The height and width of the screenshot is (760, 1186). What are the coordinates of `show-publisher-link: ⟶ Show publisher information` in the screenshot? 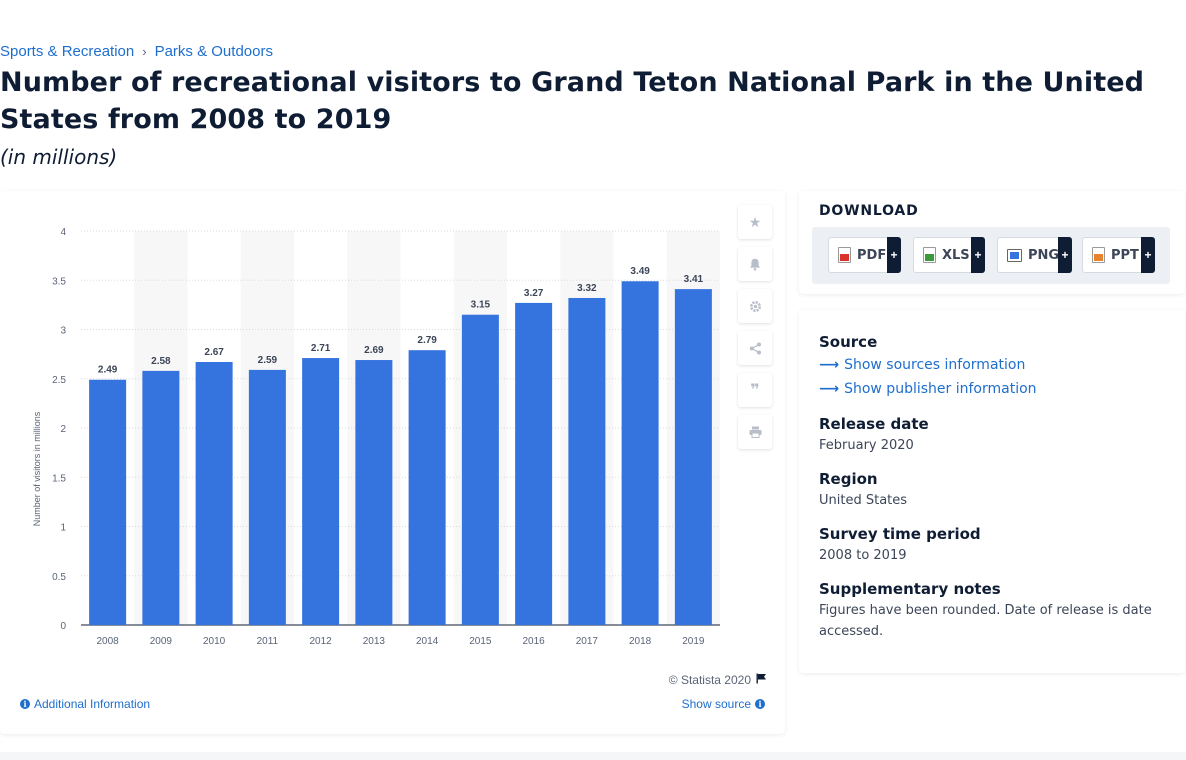 It's located at (928, 389).